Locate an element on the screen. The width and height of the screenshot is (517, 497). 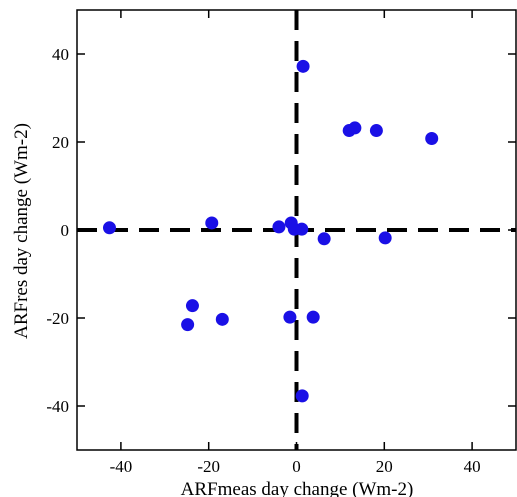
y-tick-label: 40 is located at coordinates (60, 54).